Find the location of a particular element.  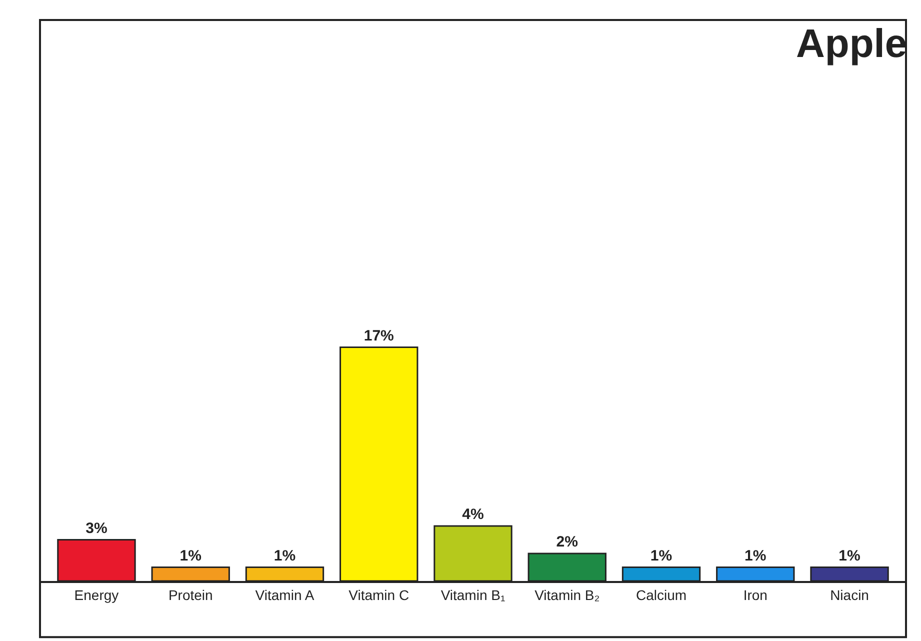

x-tick-label: Calcium is located at coordinates (661, 594).